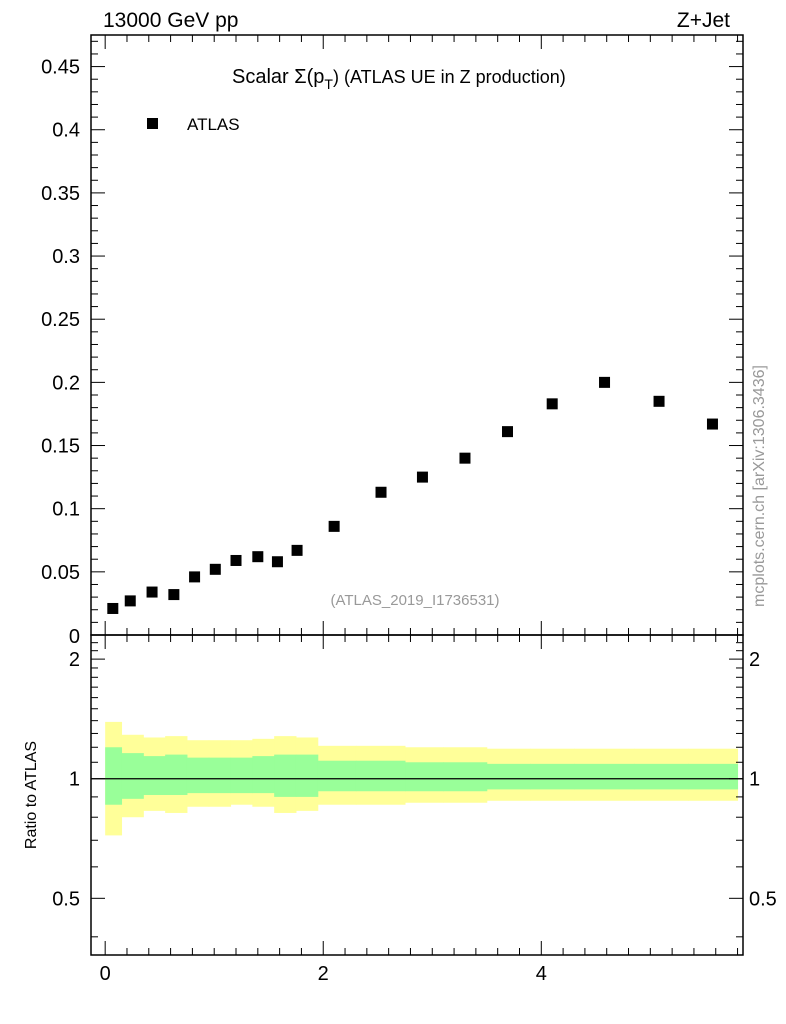 Image resolution: width=786 pixels, height=1024 pixels. Describe the element at coordinates (278, 77) in the screenshot. I see `plot-title-main: Scalar Σ(p` at that location.